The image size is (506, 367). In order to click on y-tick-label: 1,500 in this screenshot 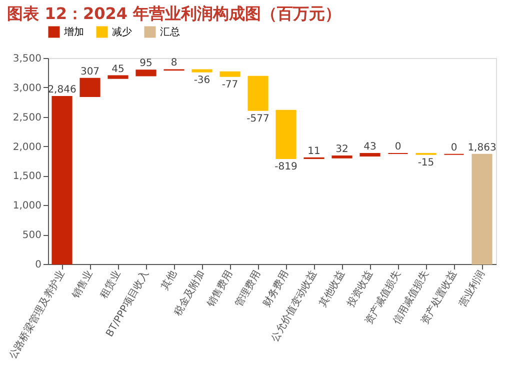, I will do `click(27, 176)`.